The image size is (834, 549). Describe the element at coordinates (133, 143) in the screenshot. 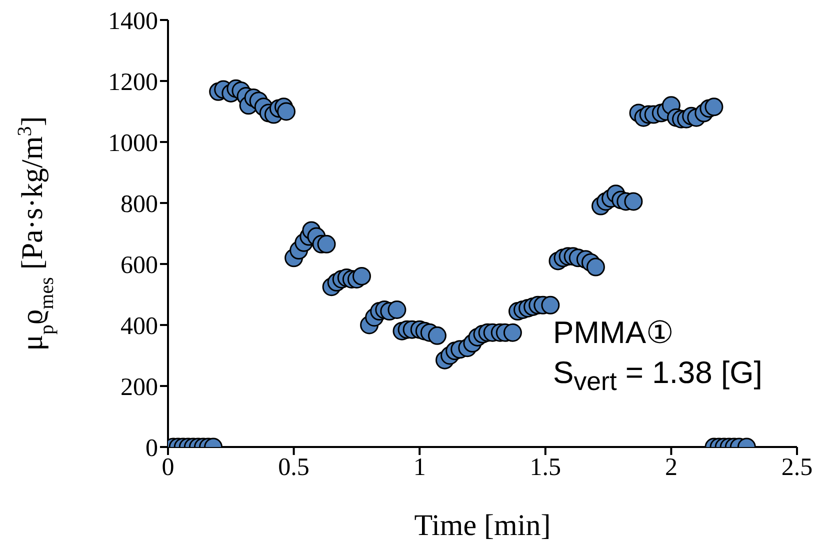

I see `y-tick-label: 1000` at that location.